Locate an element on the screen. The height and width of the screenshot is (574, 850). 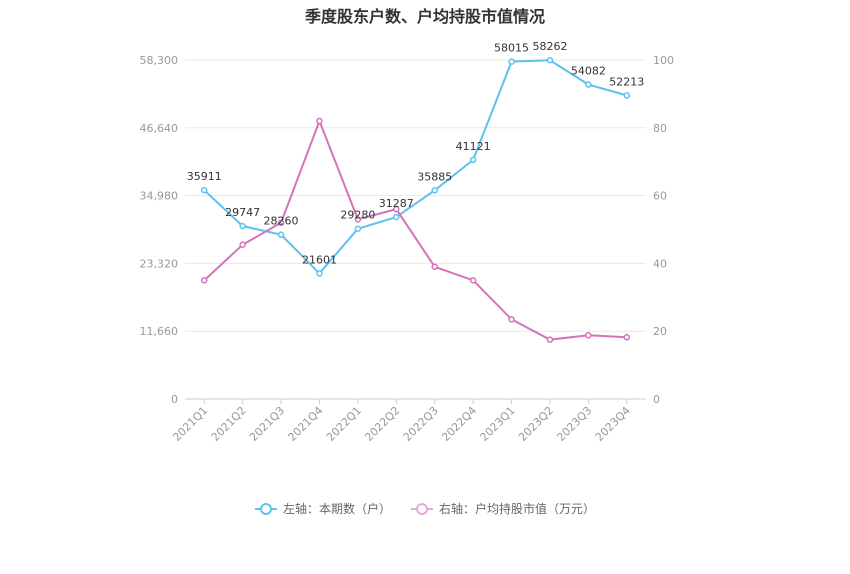
left-axis-tick-label: 46,640 is located at coordinates (159, 128).